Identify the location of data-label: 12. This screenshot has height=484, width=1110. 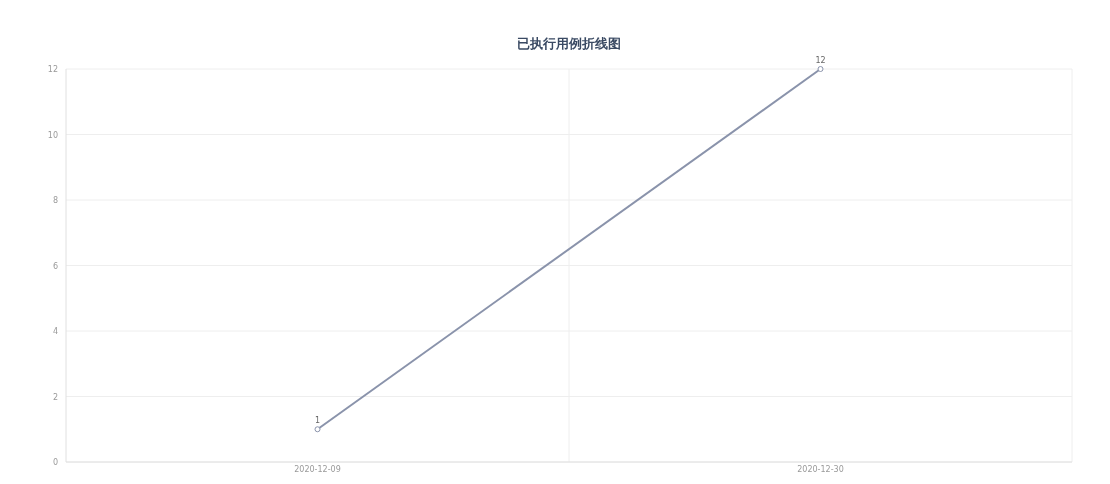
(820, 60).